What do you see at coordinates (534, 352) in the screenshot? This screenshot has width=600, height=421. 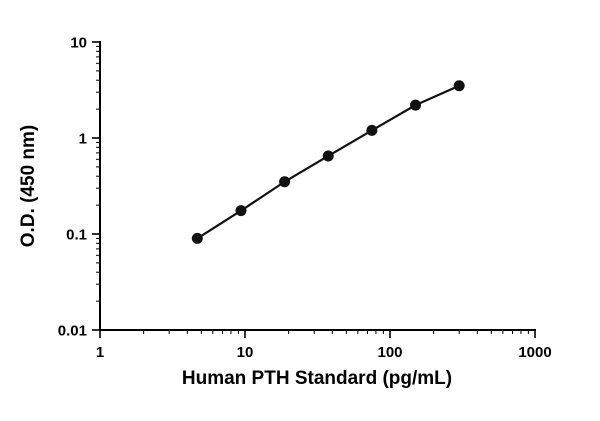 I see `x-tick-label: 1000` at bounding box center [534, 352].